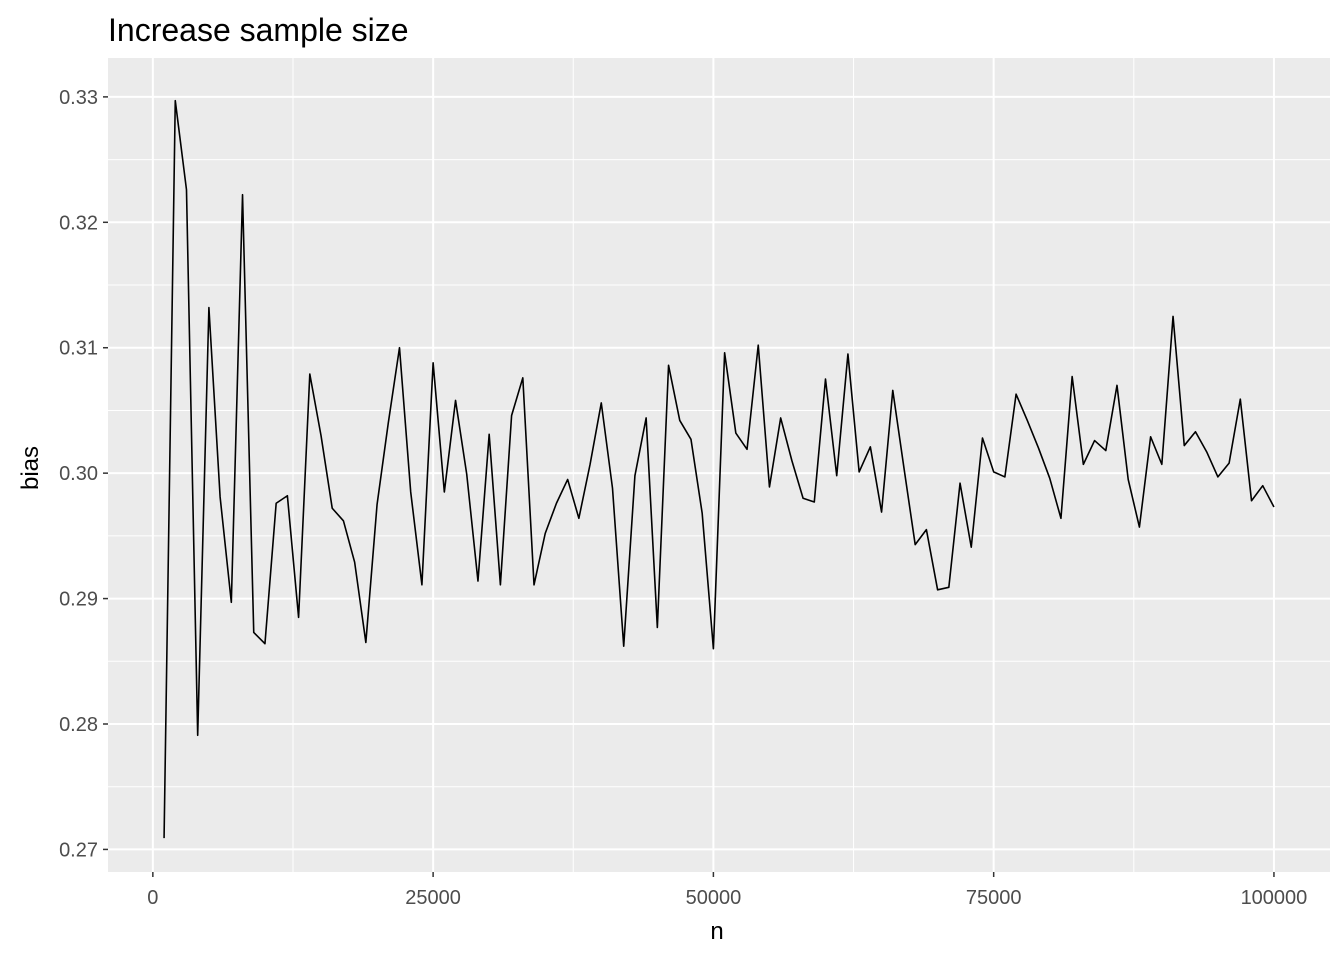  I want to click on x-axis: 0 25000 50000 75000 100000, so click(727, 890).